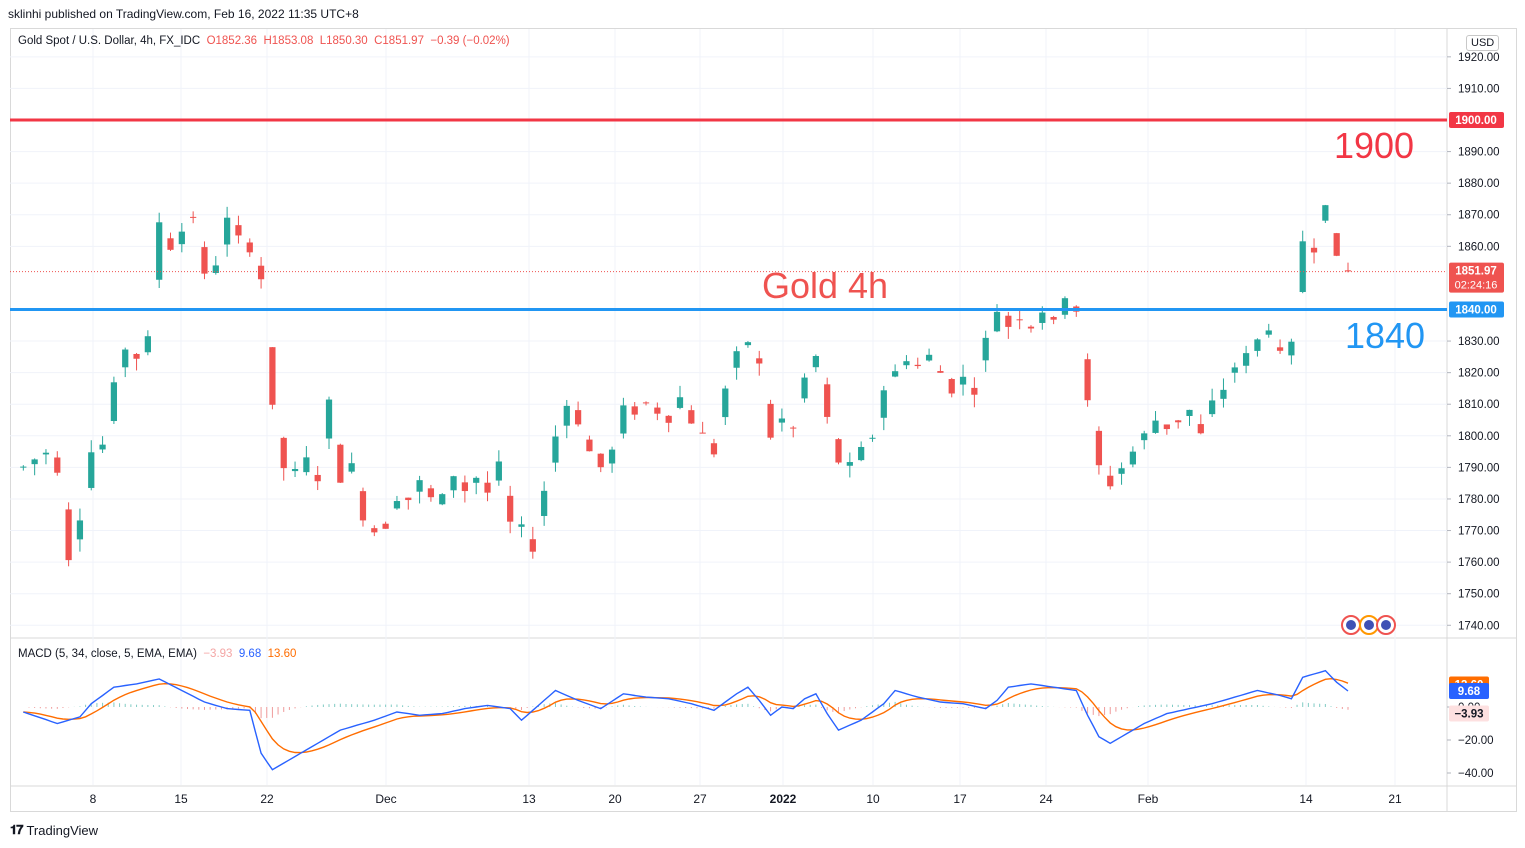 The height and width of the screenshot is (848, 1525). What do you see at coordinates (282, 654) in the screenshot?
I see `macd-signal-value: 13.60` at bounding box center [282, 654].